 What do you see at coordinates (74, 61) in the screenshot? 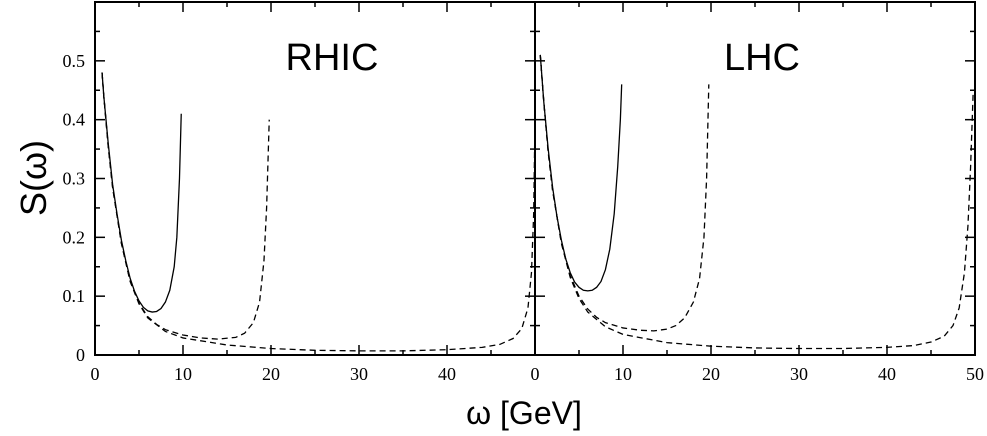
I see `y-tick-label: 0.5` at bounding box center [74, 61].